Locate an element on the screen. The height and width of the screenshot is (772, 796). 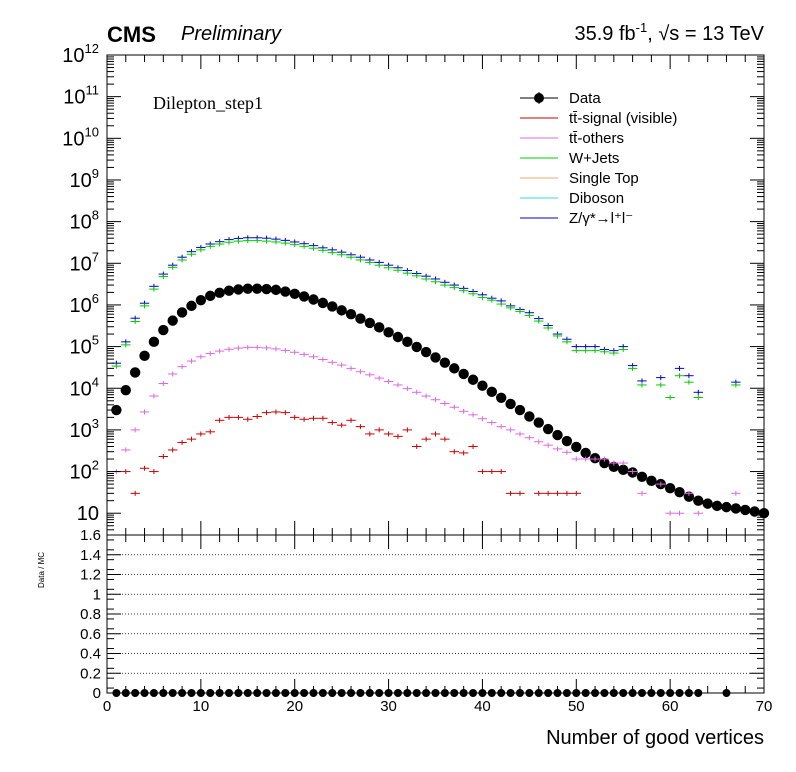
y-tick-label: 10¹¹ is located at coordinates (81, 96).